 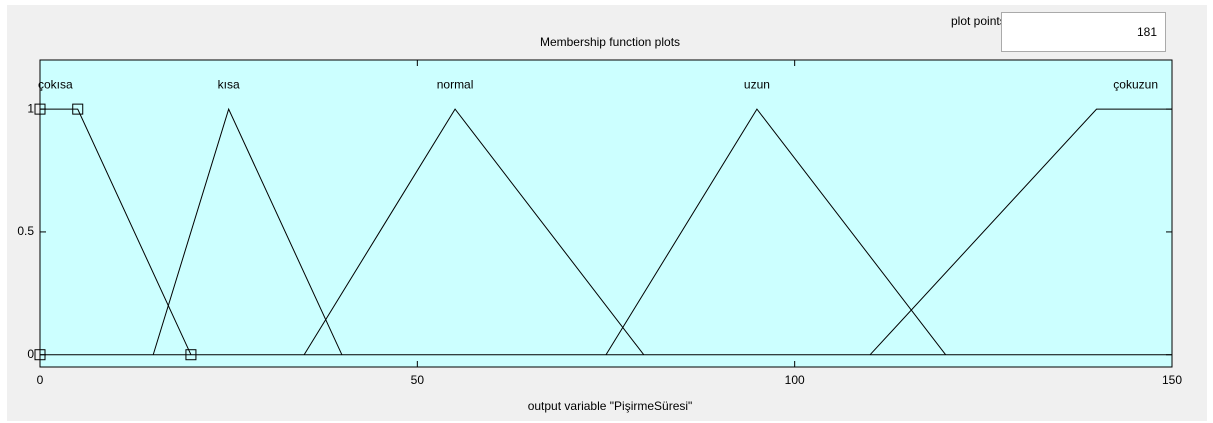 What do you see at coordinates (455, 84) in the screenshot?
I see `mf-label: normal` at bounding box center [455, 84].